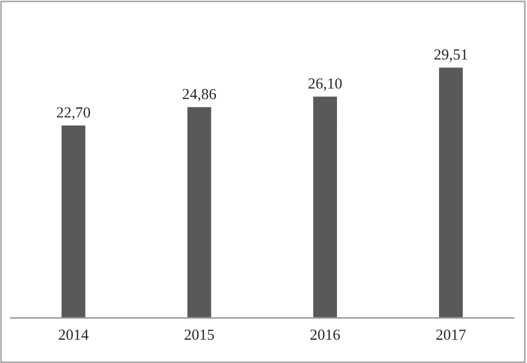 Image resolution: width=527 pixels, height=363 pixels. I want to click on data-label: 26,10, so click(325, 84).